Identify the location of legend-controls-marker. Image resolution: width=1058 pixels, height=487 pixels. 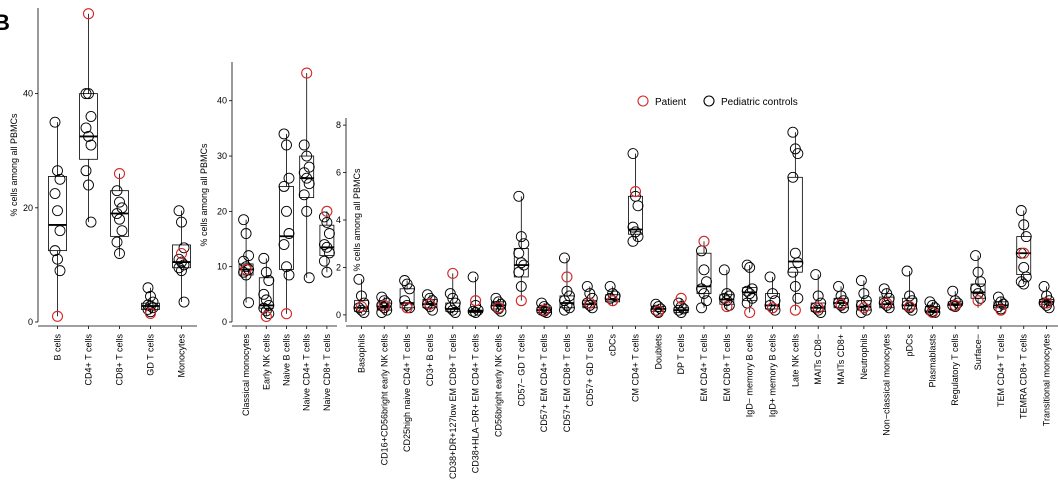
(709, 101).